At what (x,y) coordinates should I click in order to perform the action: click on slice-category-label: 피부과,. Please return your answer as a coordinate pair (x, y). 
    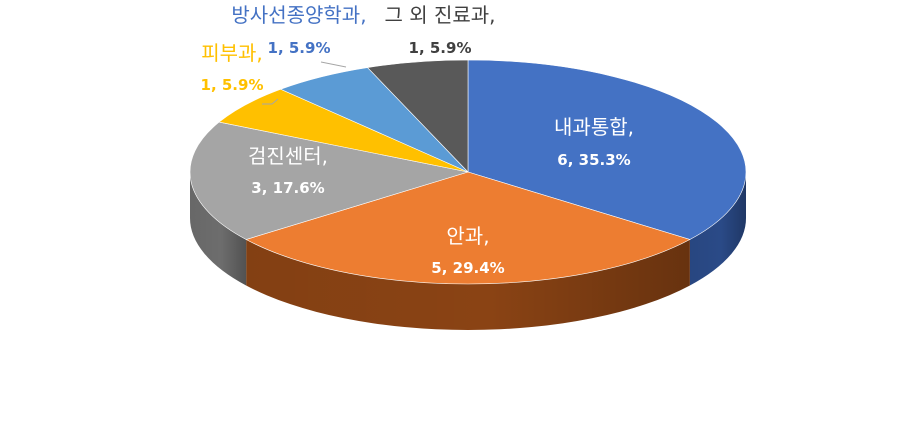
    Looking at the image, I should click on (232, 53).